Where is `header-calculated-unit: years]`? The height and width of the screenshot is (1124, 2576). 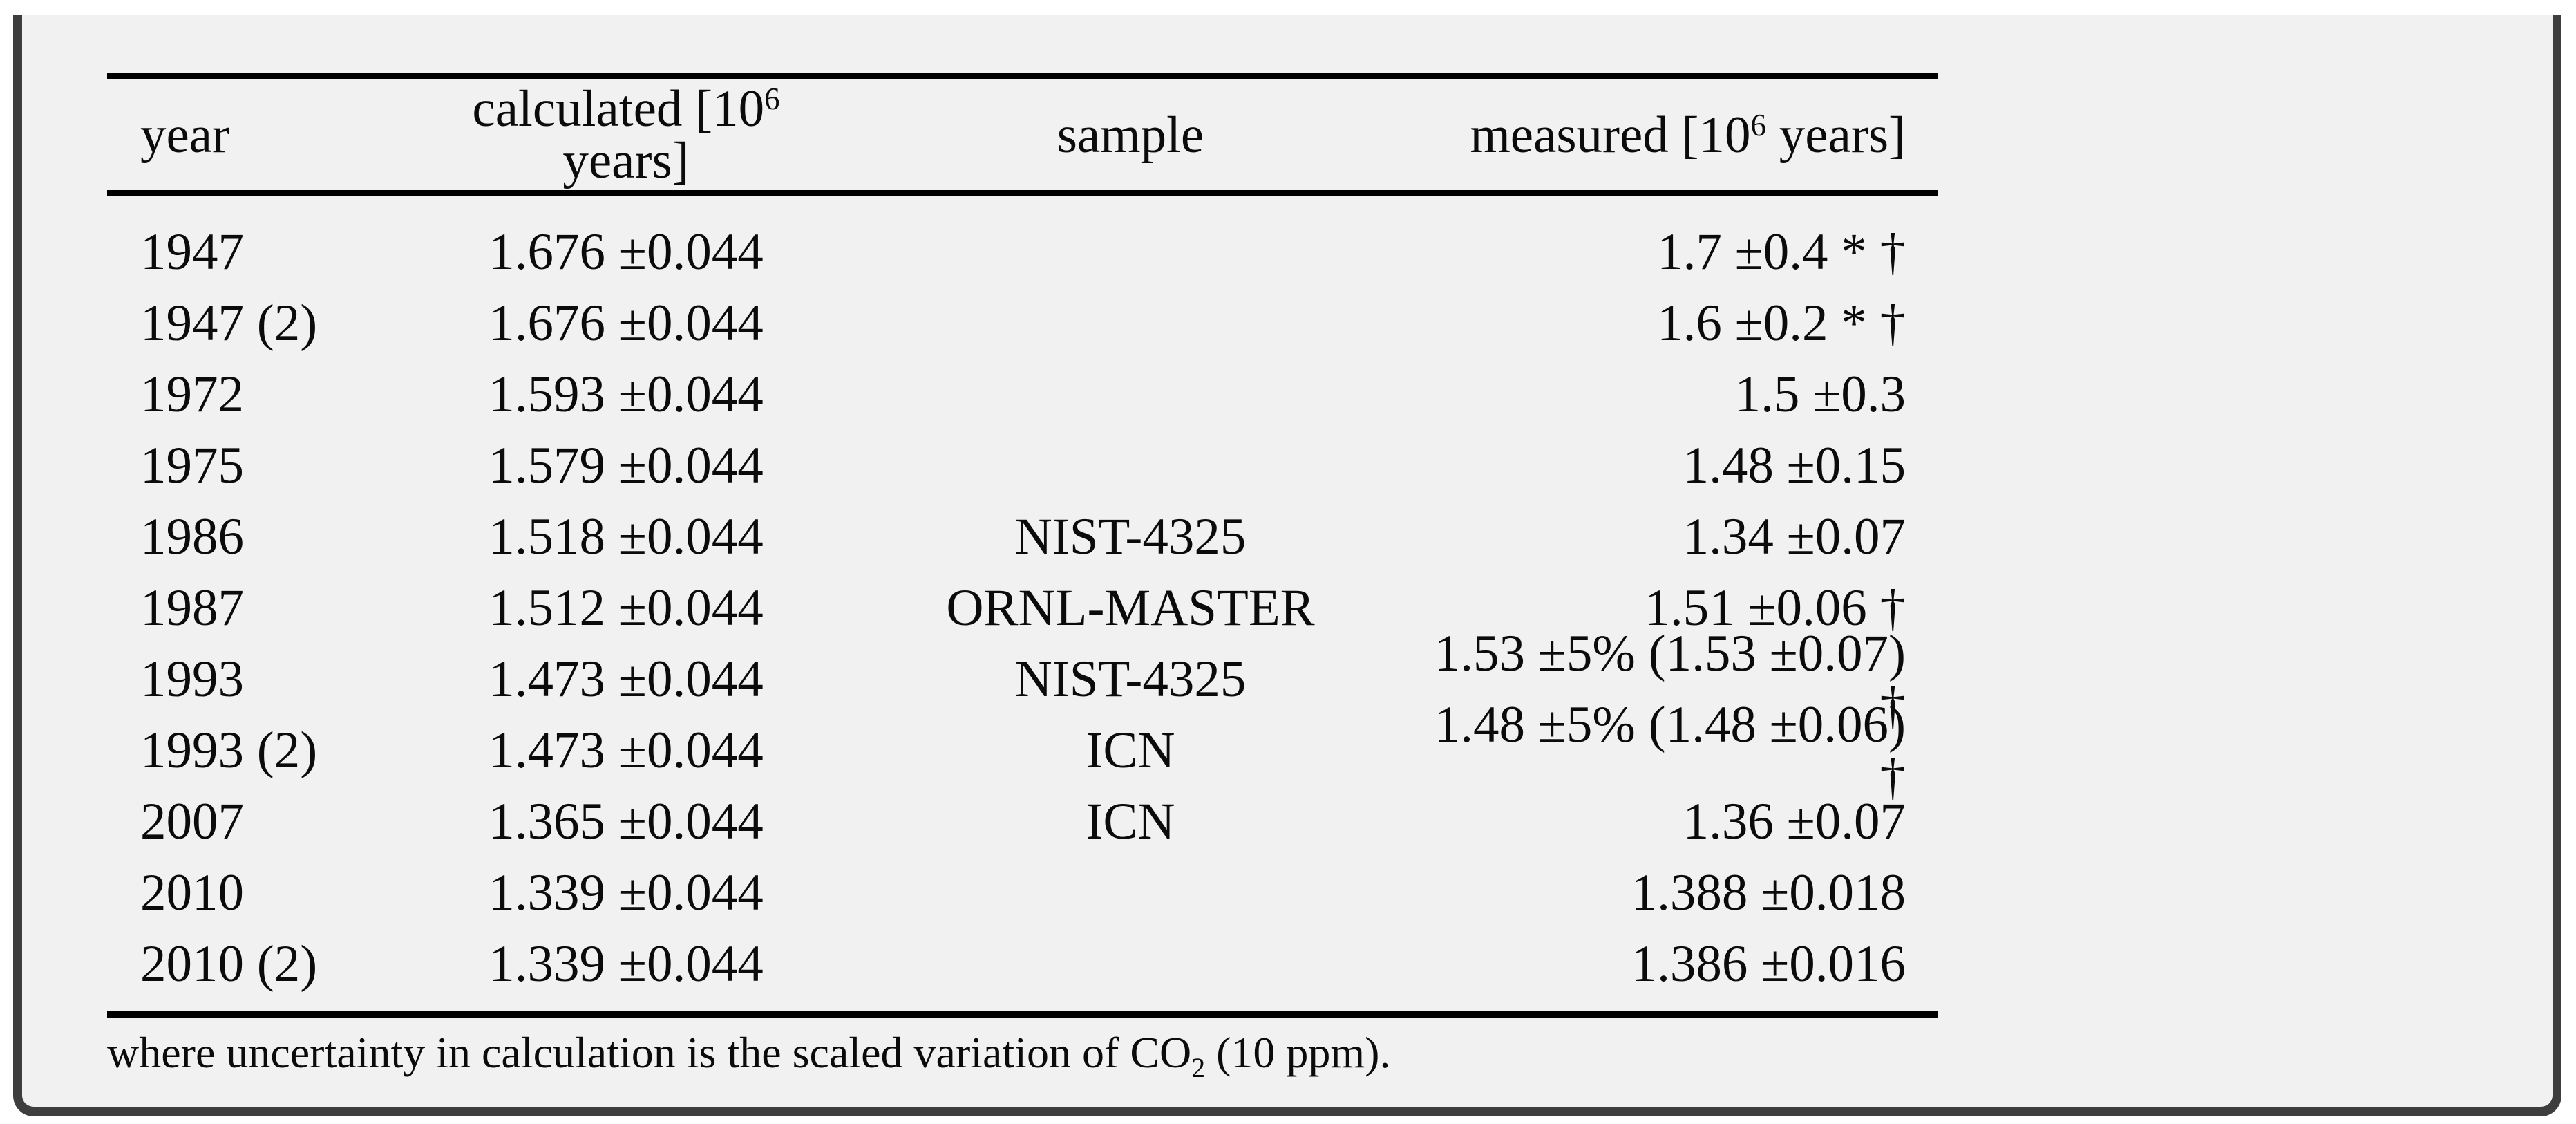 header-calculated-unit: years] is located at coordinates (626, 160).